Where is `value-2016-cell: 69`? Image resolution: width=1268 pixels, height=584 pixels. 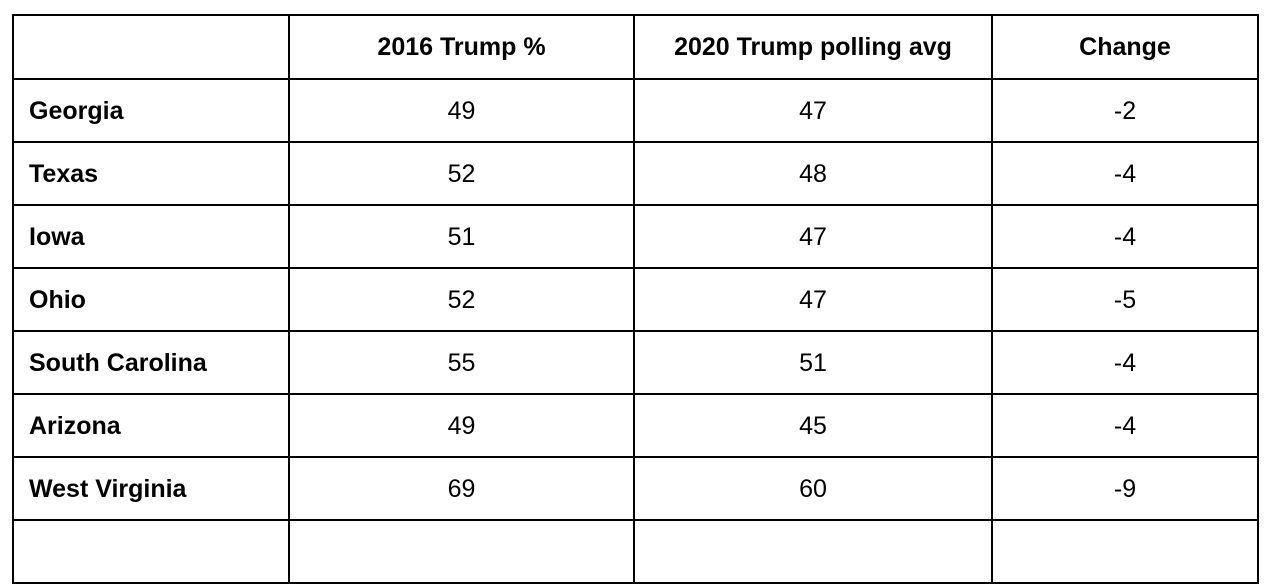 value-2016-cell: 69 is located at coordinates (461, 488).